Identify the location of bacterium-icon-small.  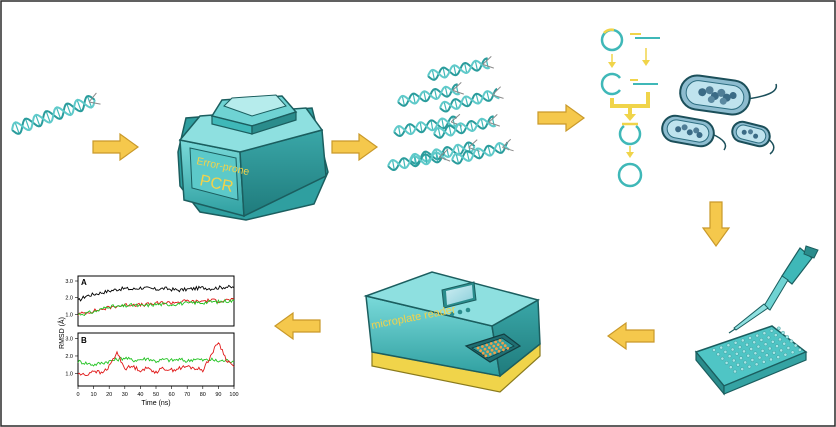
(753, 137).